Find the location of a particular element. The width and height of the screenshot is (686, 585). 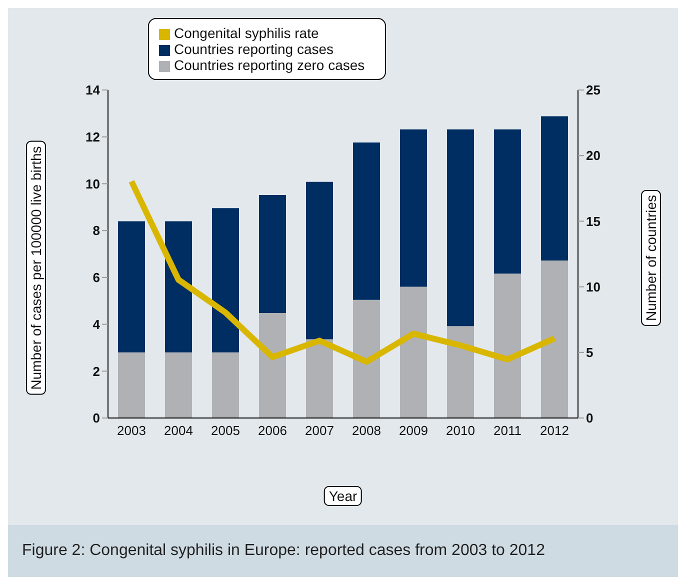

y2-axis-title: Number of countries is located at coordinates (651, 258).